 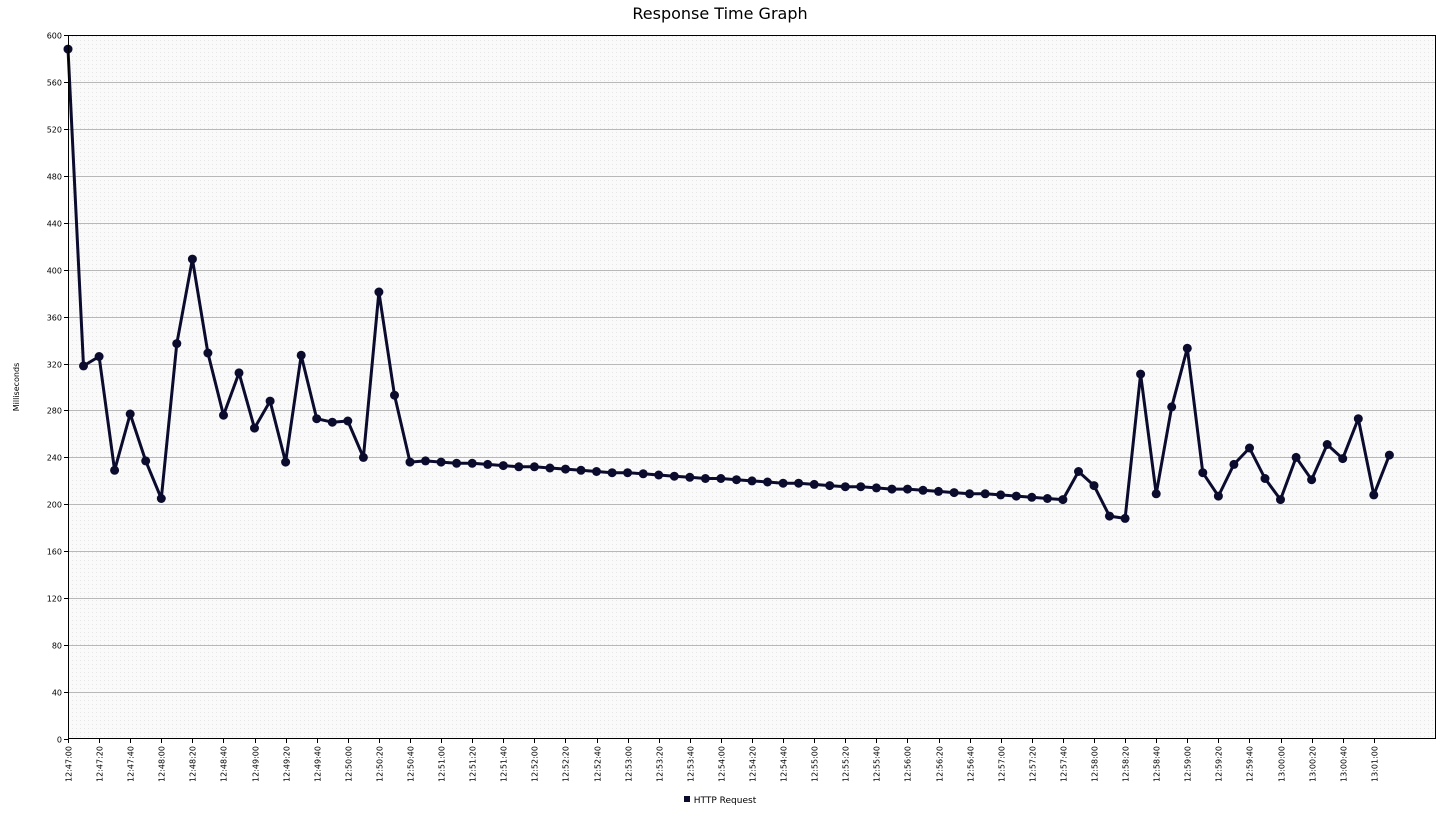 I want to click on x-tick-label: 12:50:00, so click(x=349, y=764).